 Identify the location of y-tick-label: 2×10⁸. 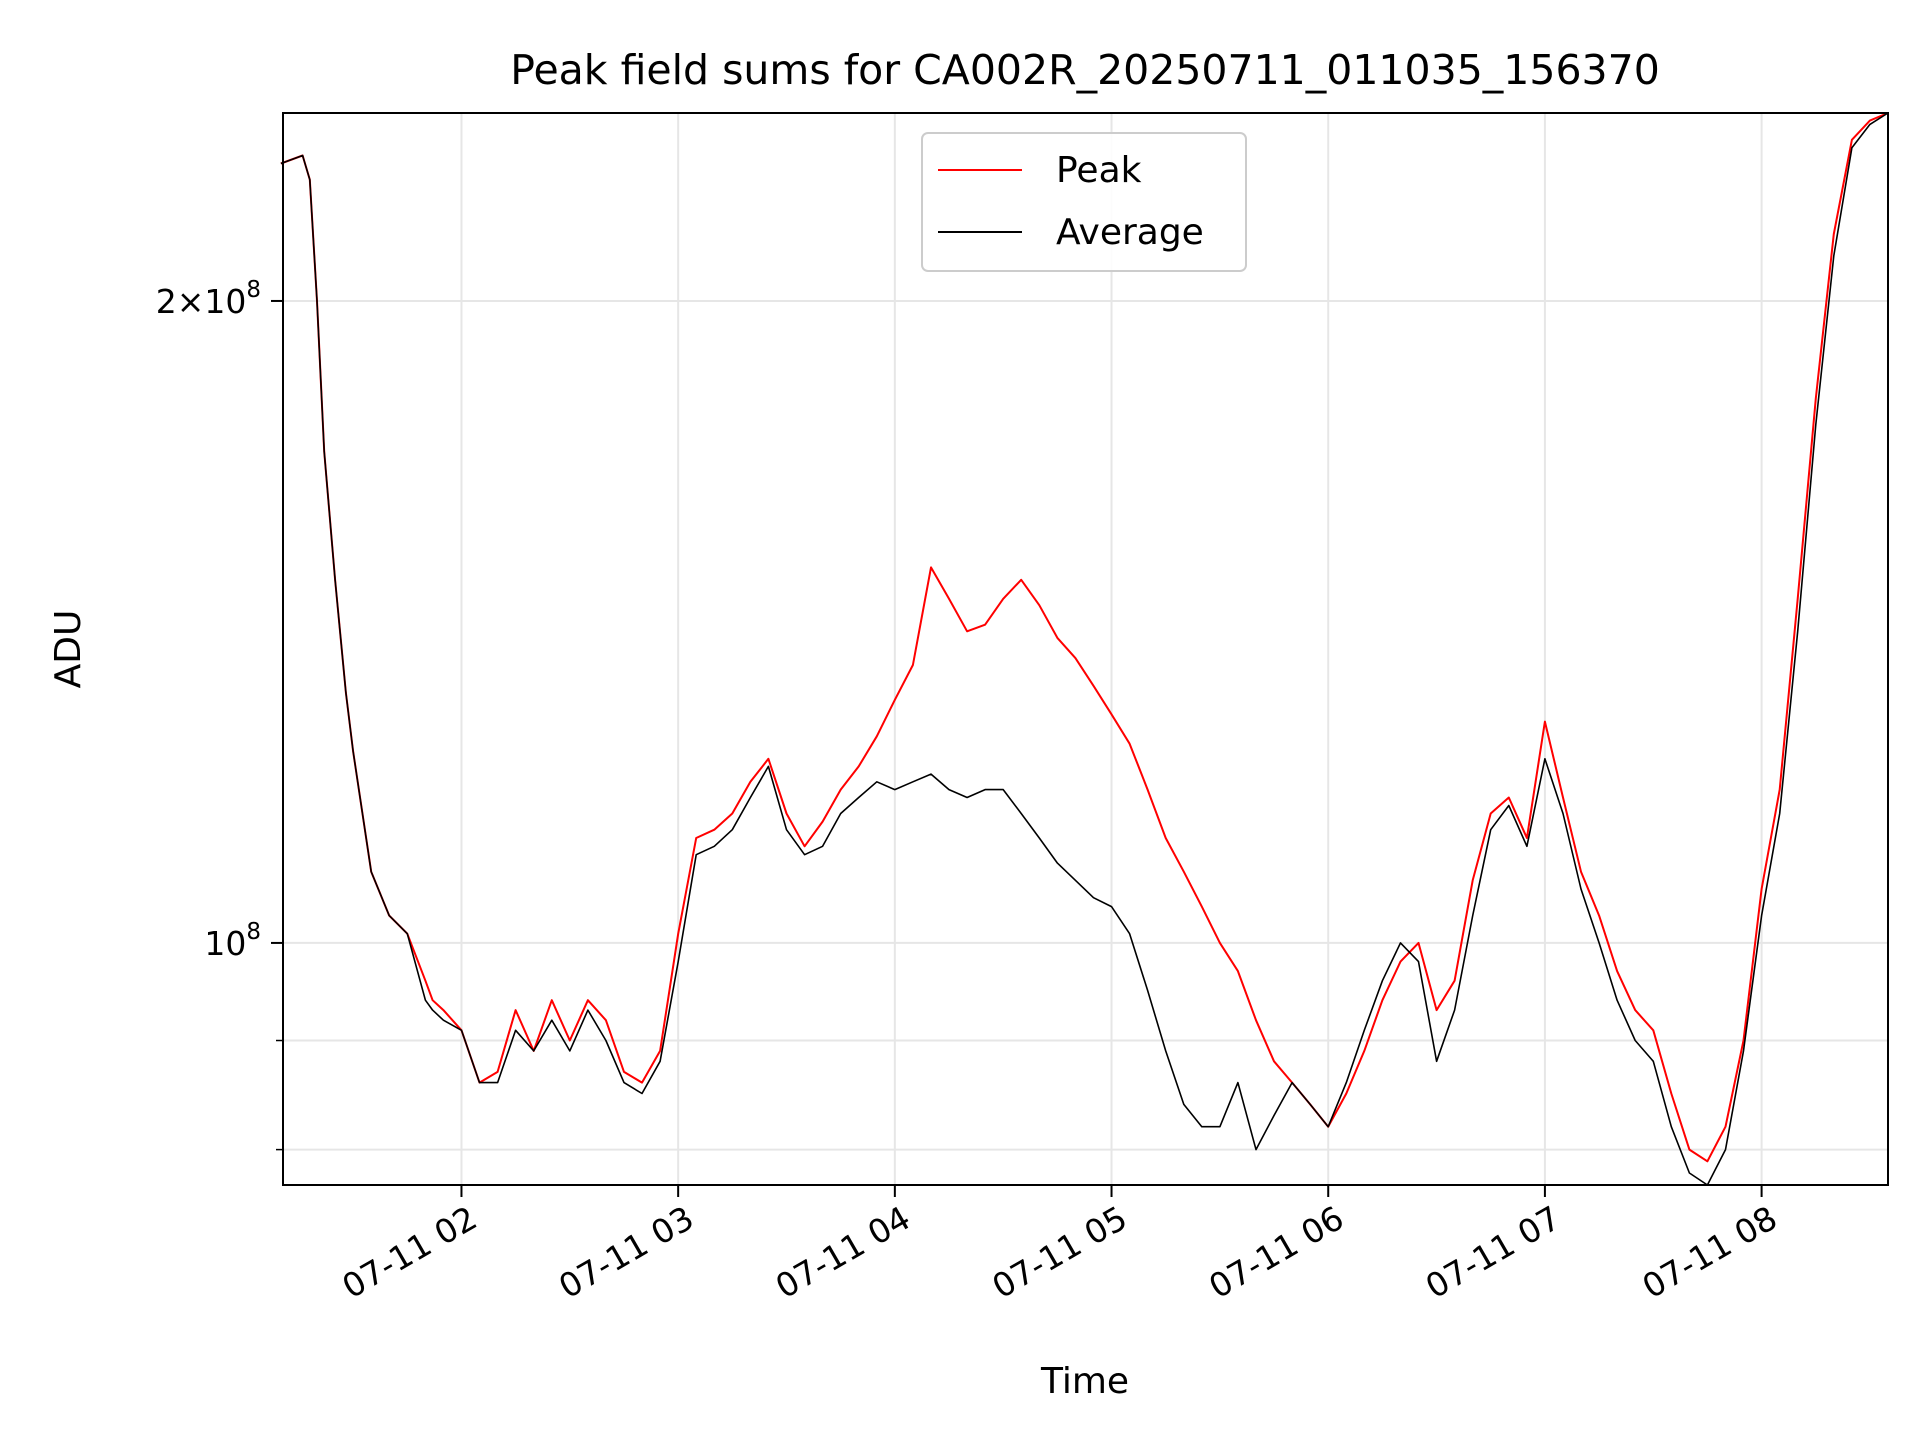
(208, 299).